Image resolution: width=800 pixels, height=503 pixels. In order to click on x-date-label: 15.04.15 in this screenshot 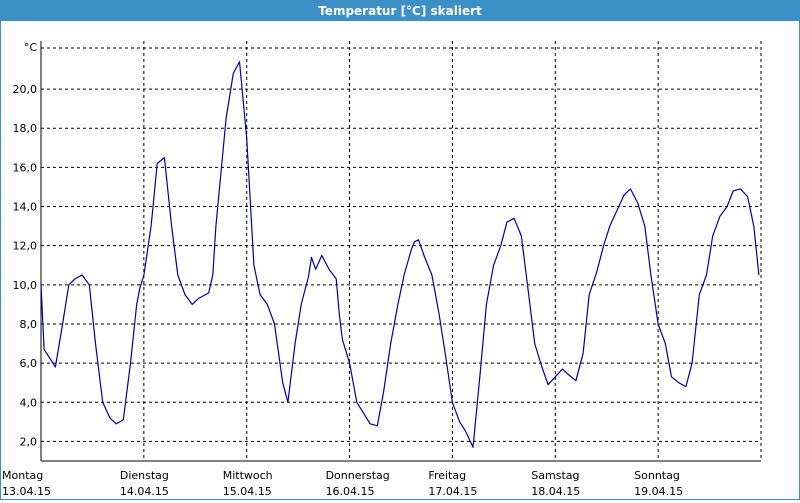, I will do `click(247, 491)`.